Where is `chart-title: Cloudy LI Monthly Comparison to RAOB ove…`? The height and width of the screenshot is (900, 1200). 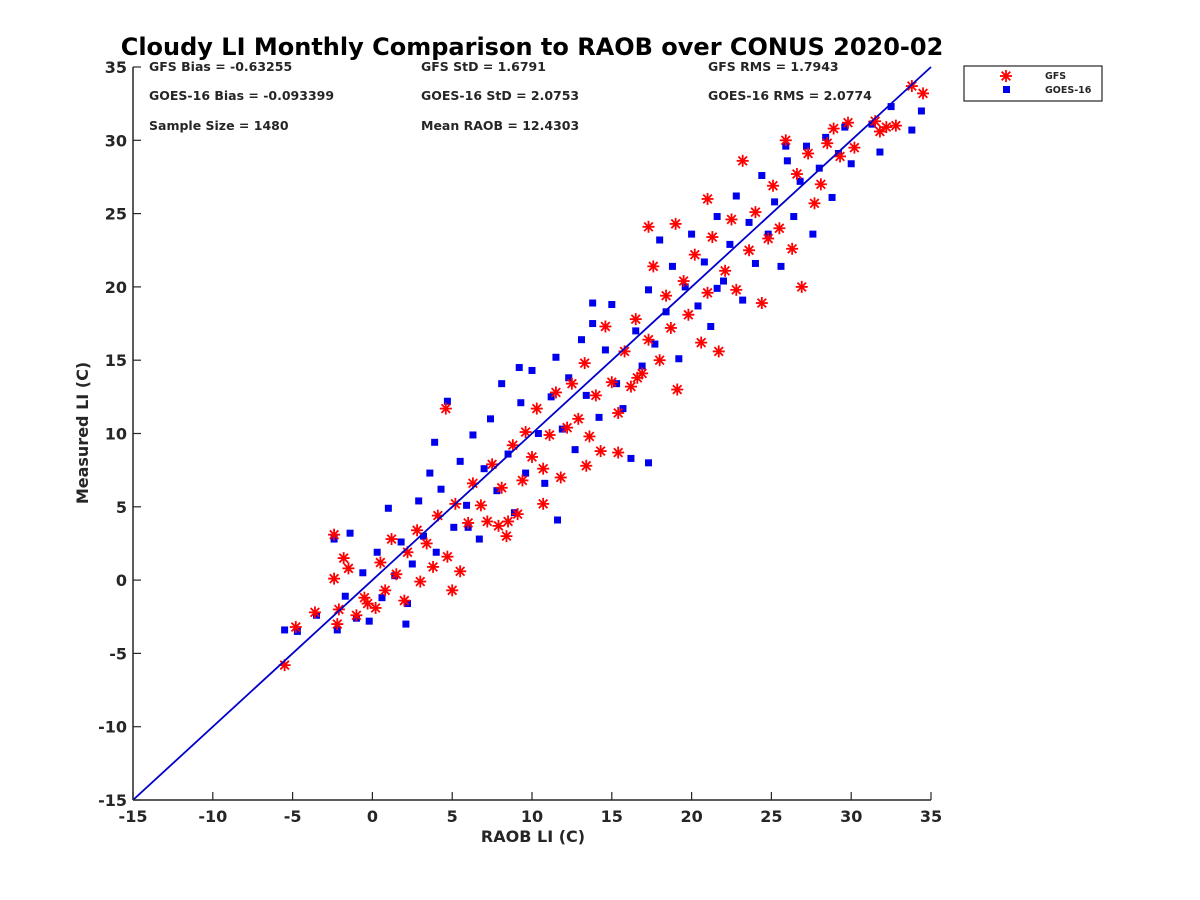
chart-title: Cloudy LI Monthly Comparison to RAOB ove… is located at coordinates (532, 47).